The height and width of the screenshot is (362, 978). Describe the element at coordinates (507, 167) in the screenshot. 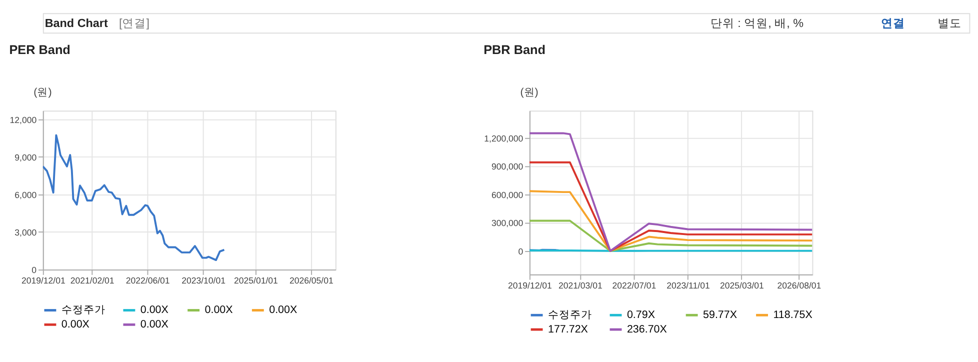

I see `y-tick-label: 900,000` at that location.